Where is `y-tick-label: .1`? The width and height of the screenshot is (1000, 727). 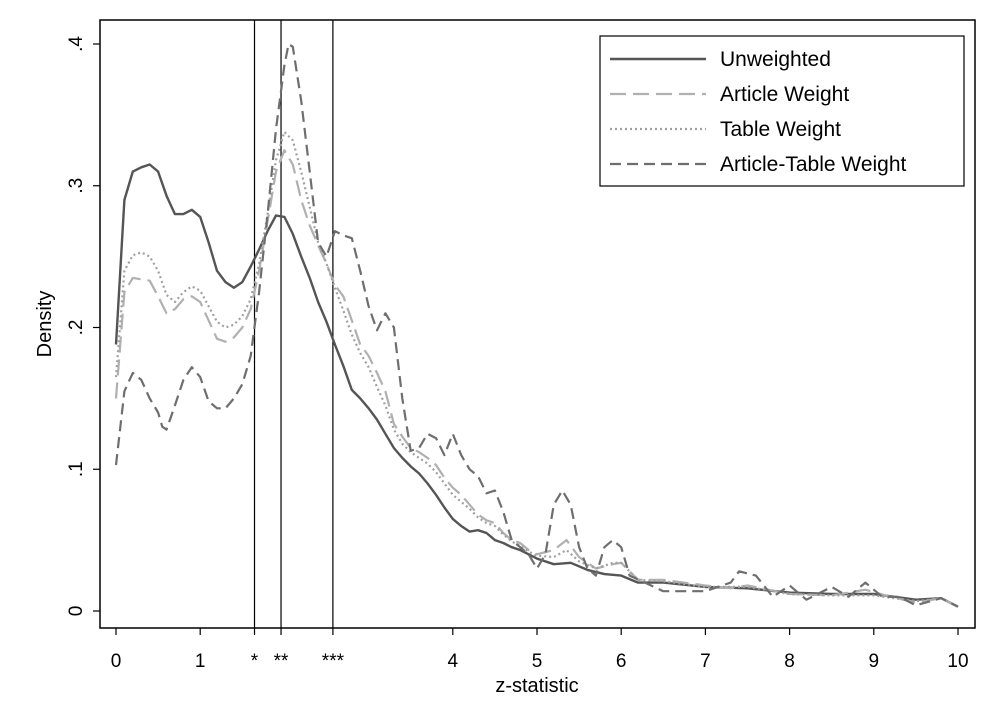 y-tick-label: .1 is located at coordinates (76, 469).